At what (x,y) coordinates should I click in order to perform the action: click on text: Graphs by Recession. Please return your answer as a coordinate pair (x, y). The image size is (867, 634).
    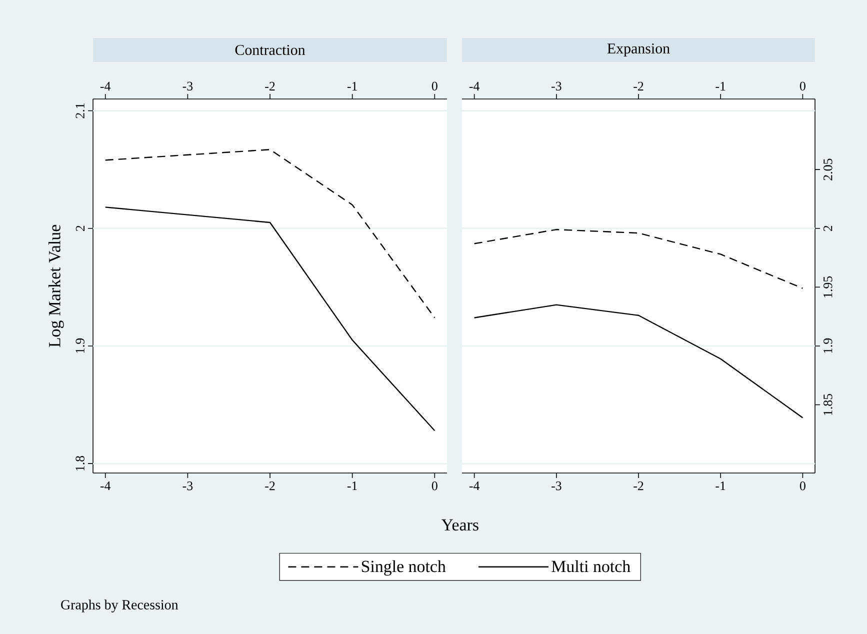
    Looking at the image, I should click on (119, 606).